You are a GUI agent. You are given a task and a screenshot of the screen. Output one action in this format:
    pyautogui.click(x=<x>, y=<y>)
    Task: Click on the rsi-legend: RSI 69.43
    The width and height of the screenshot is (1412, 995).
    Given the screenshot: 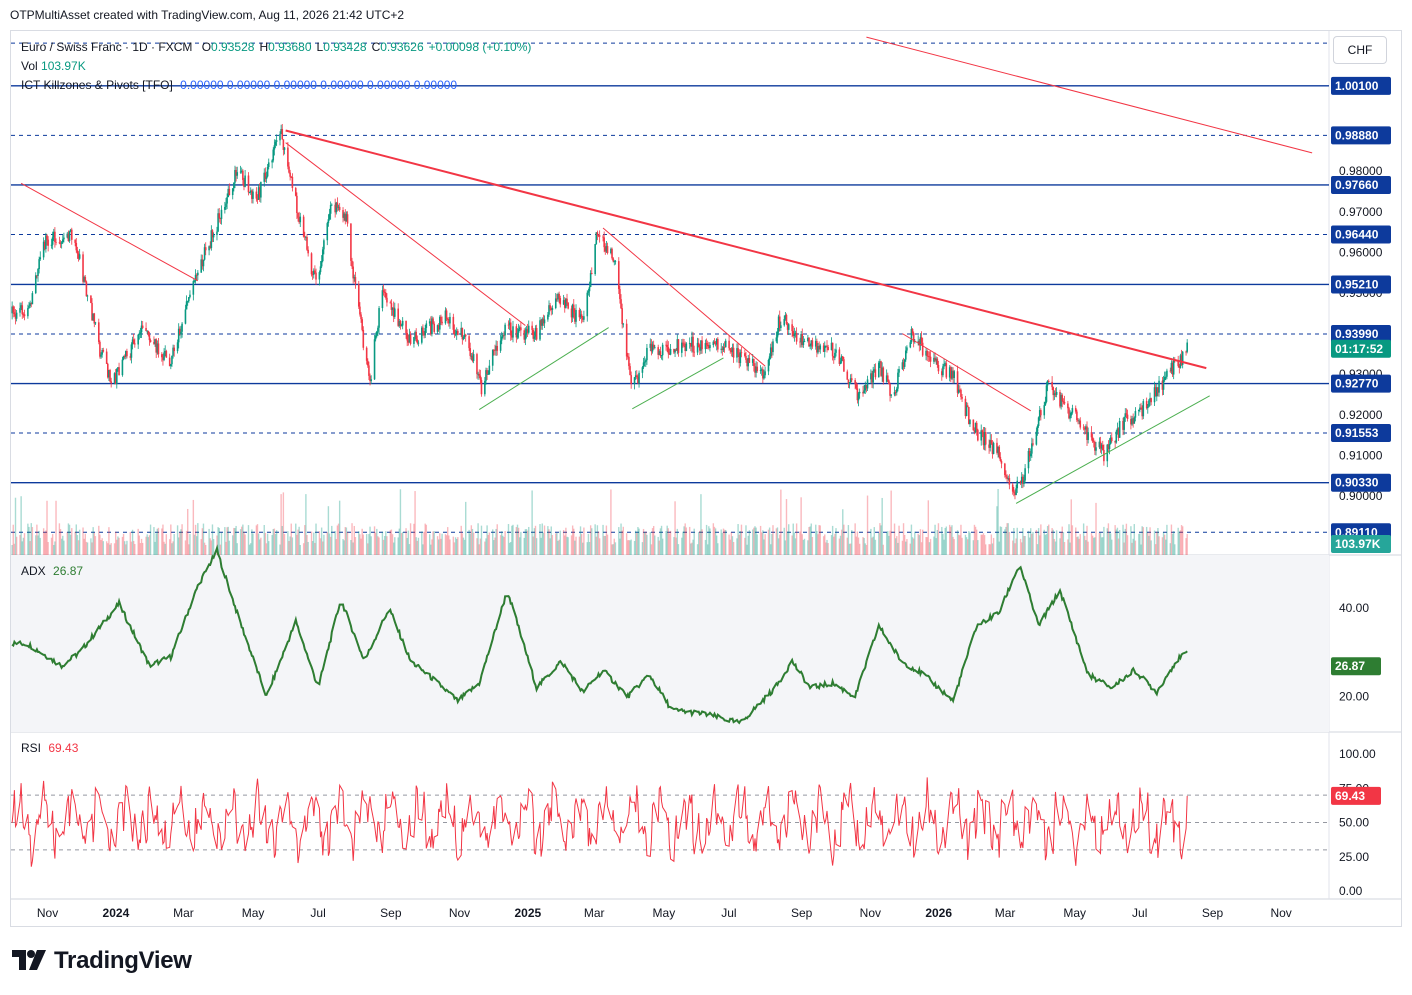 What is the action you would take?
    pyautogui.click(x=49, y=748)
    